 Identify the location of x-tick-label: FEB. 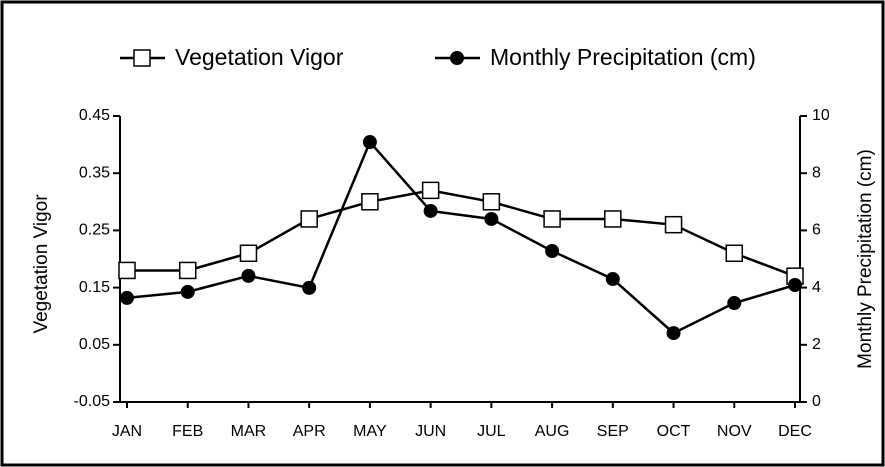
(187, 431).